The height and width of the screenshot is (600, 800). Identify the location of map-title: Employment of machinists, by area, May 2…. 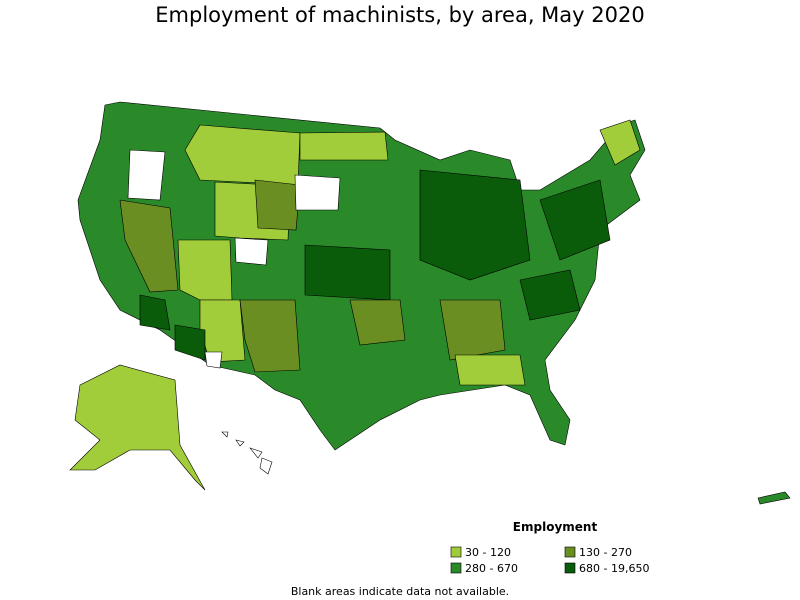
(399, 15).